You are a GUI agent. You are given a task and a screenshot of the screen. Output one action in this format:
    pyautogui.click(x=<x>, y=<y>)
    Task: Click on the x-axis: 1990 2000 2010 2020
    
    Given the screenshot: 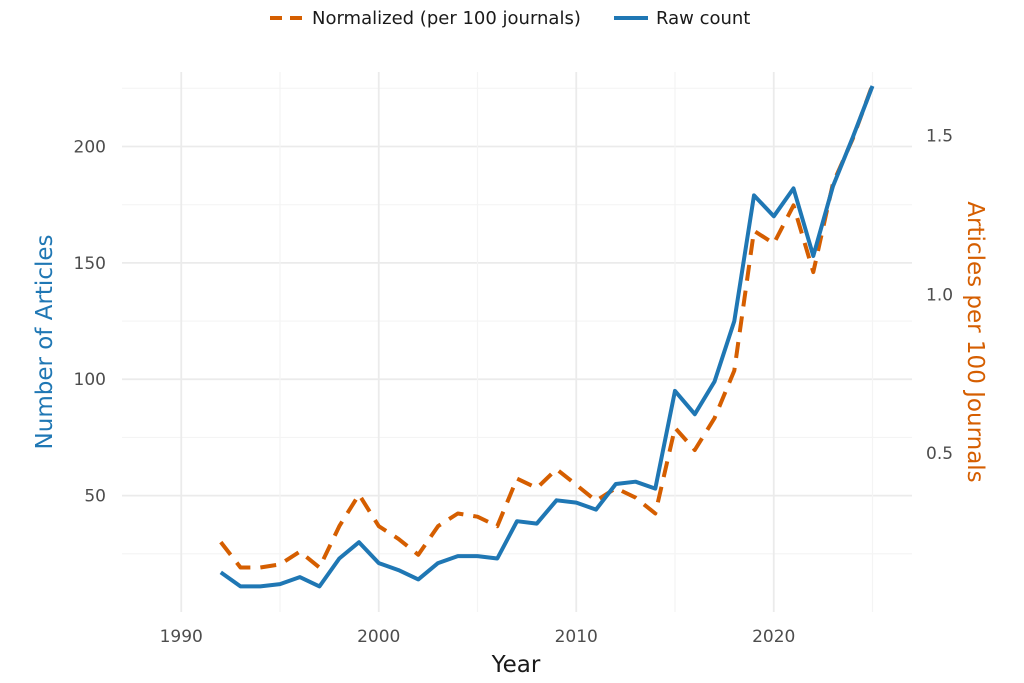 What is the action you would take?
    pyautogui.click(x=478, y=637)
    